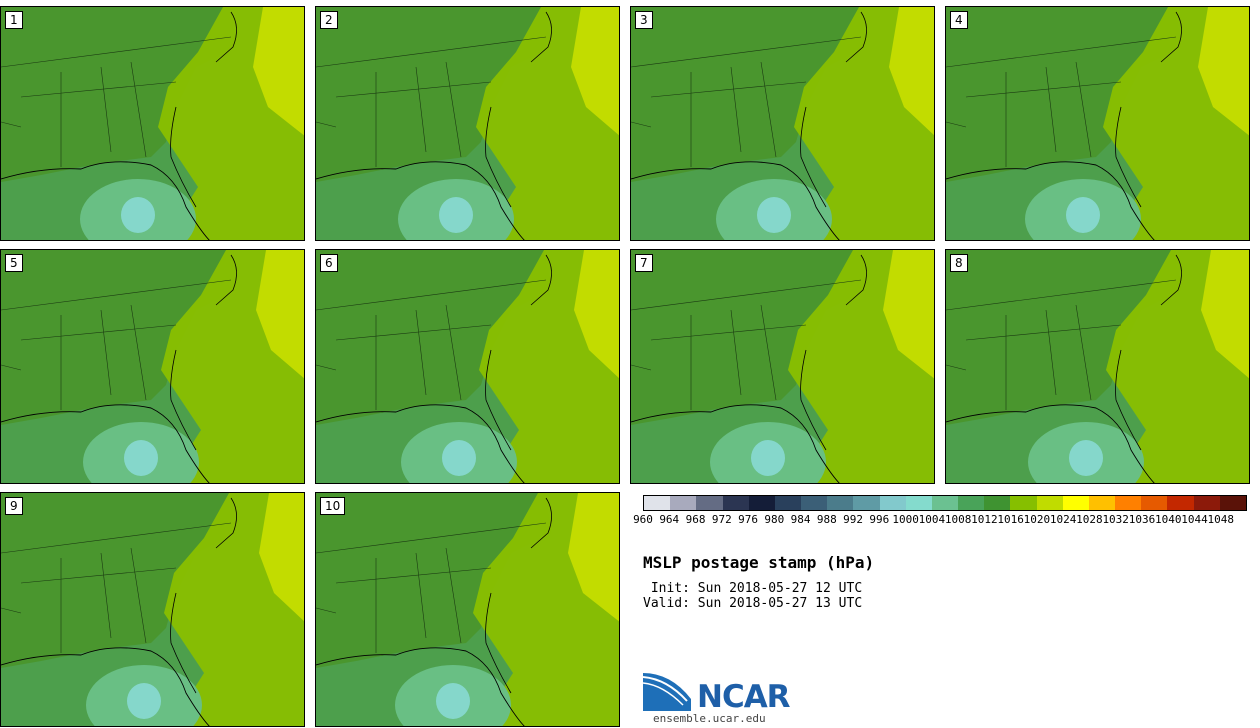 The image size is (1260, 728). What do you see at coordinates (958, 519) in the screenshot?
I see `colorbar-tick-label: 1008` at bounding box center [958, 519].